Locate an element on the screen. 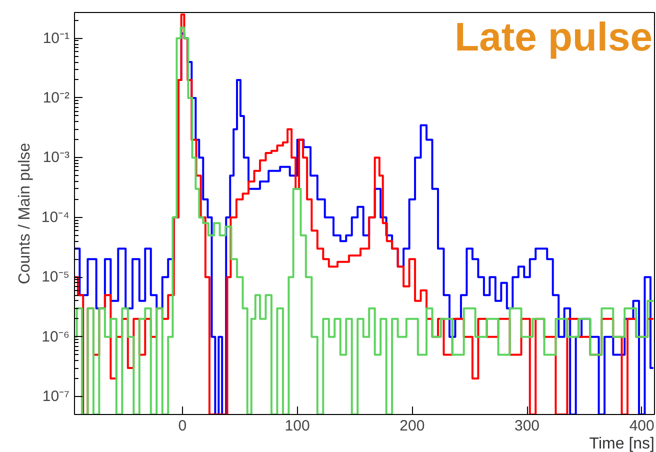 The width and height of the screenshot is (656, 452). x-tick-label: 300 is located at coordinates (527, 426).